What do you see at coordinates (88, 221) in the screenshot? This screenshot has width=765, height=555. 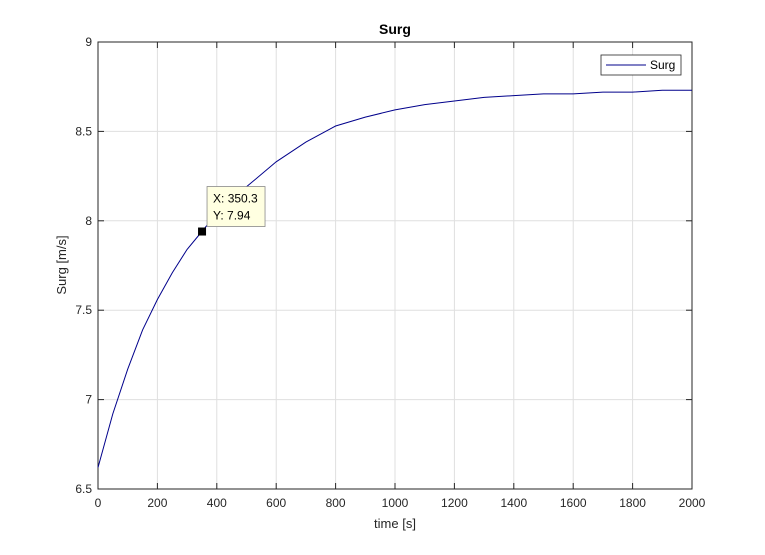 I see `y-tick-label: 8` at bounding box center [88, 221].